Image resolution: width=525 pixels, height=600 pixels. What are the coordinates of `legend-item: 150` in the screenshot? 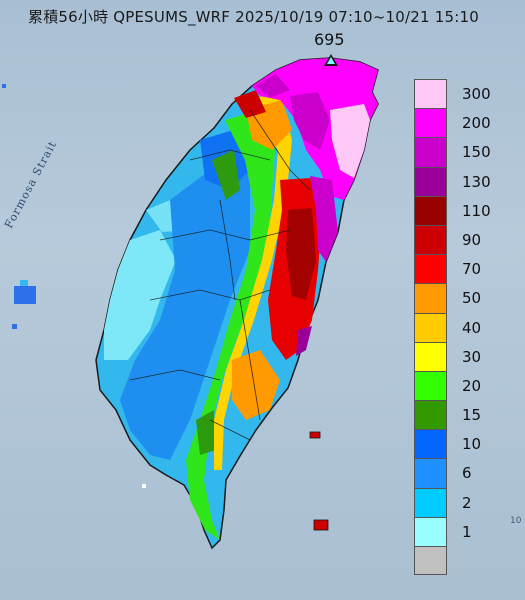 It's located at (460, 152).